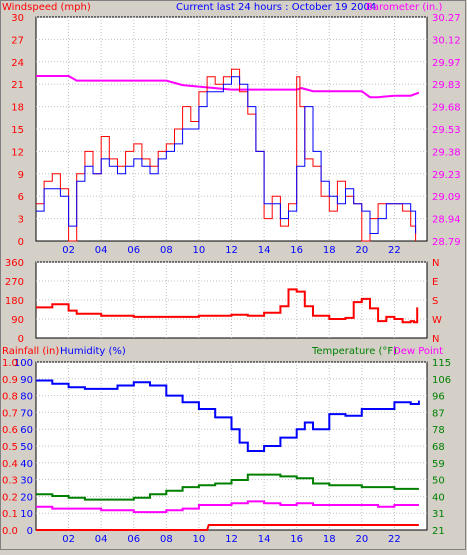 The height and width of the screenshot is (555, 467). Describe the element at coordinates (227, 527) in the screenshot. I see `rainfall-line` at that location.